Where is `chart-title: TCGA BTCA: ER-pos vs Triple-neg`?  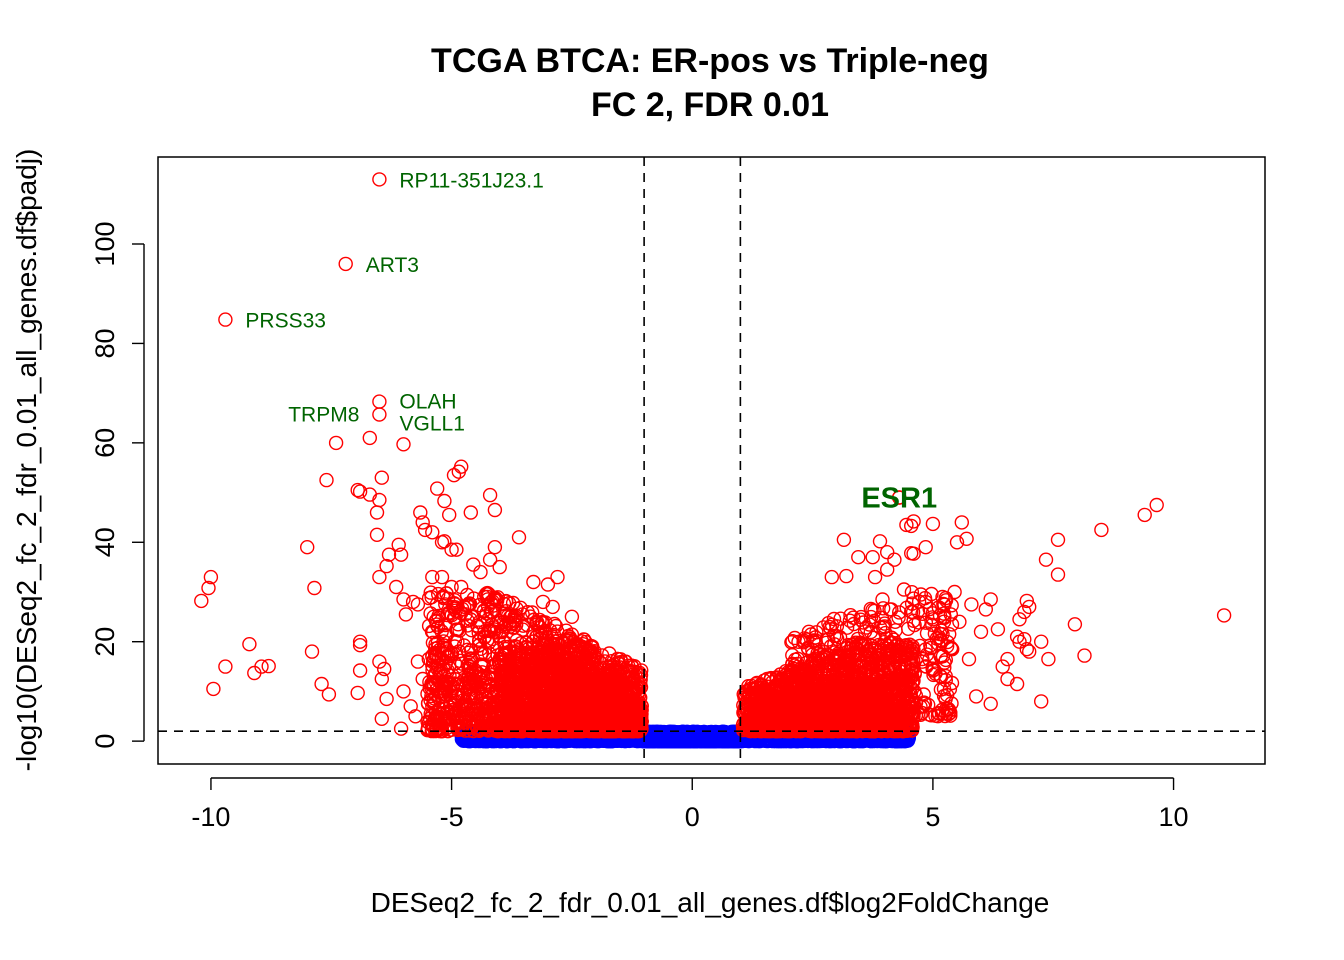
chart-title: TCGA BTCA: ER-pos vs Triple-neg is located at coordinates (710, 61).